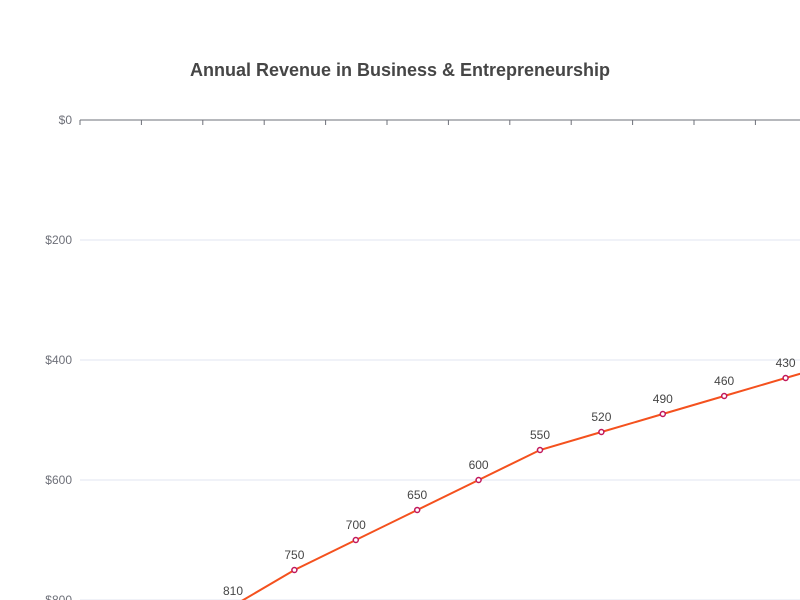  What do you see at coordinates (601, 417) in the screenshot?
I see `data-label: 520` at bounding box center [601, 417].